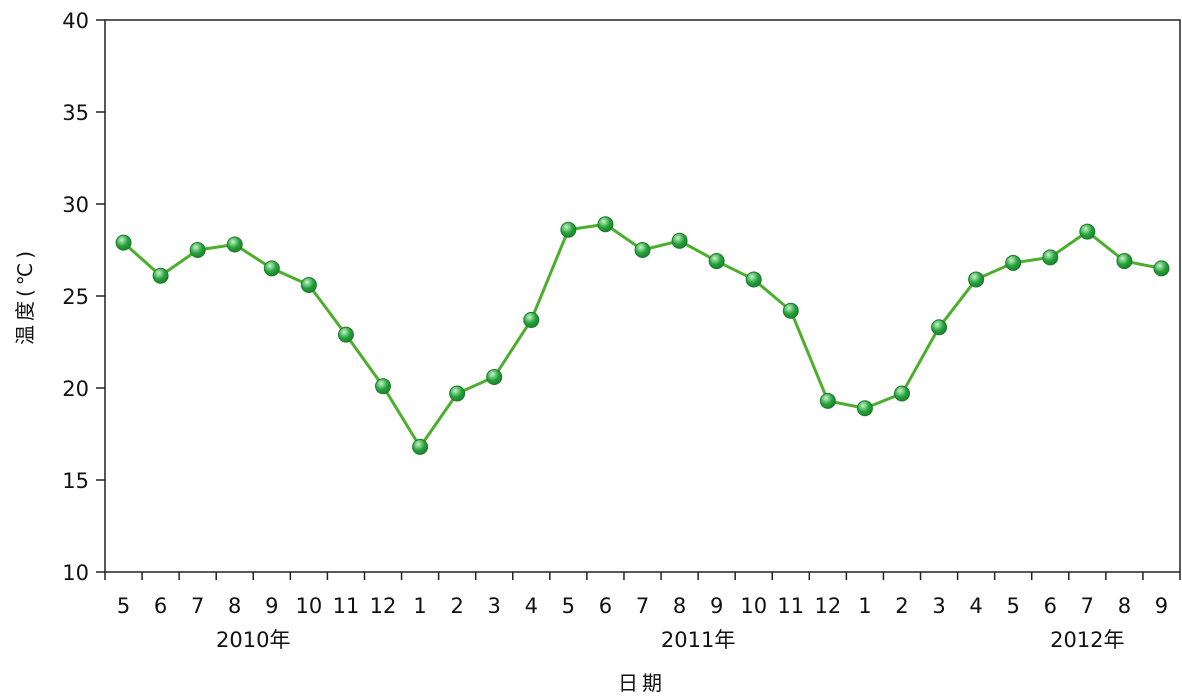 The height and width of the screenshot is (699, 1182). I want to click on x-axis: 5 6 7 8 9 10 11 12 1 2 3 4 5 6 7 8 9 10 11 12 1 2 3 4 5 6 7 8 9, so click(642, 595).